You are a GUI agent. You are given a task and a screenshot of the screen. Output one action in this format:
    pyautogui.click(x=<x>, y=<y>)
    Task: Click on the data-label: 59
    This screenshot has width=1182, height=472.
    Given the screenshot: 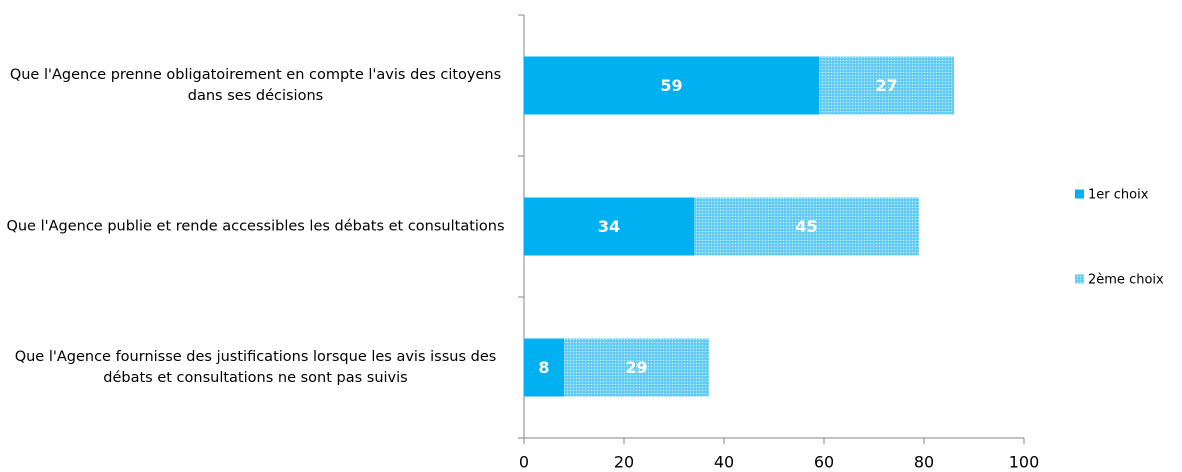 What is the action you would take?
    pyautogui.click(x=671, y=85)
    